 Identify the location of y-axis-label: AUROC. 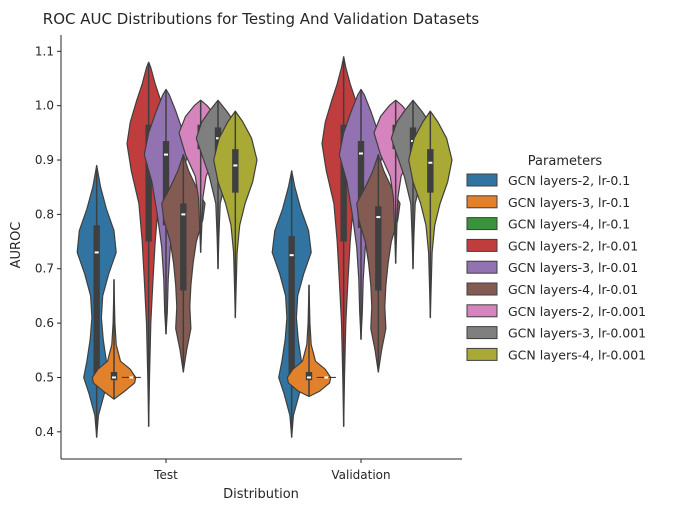
(16, 245).